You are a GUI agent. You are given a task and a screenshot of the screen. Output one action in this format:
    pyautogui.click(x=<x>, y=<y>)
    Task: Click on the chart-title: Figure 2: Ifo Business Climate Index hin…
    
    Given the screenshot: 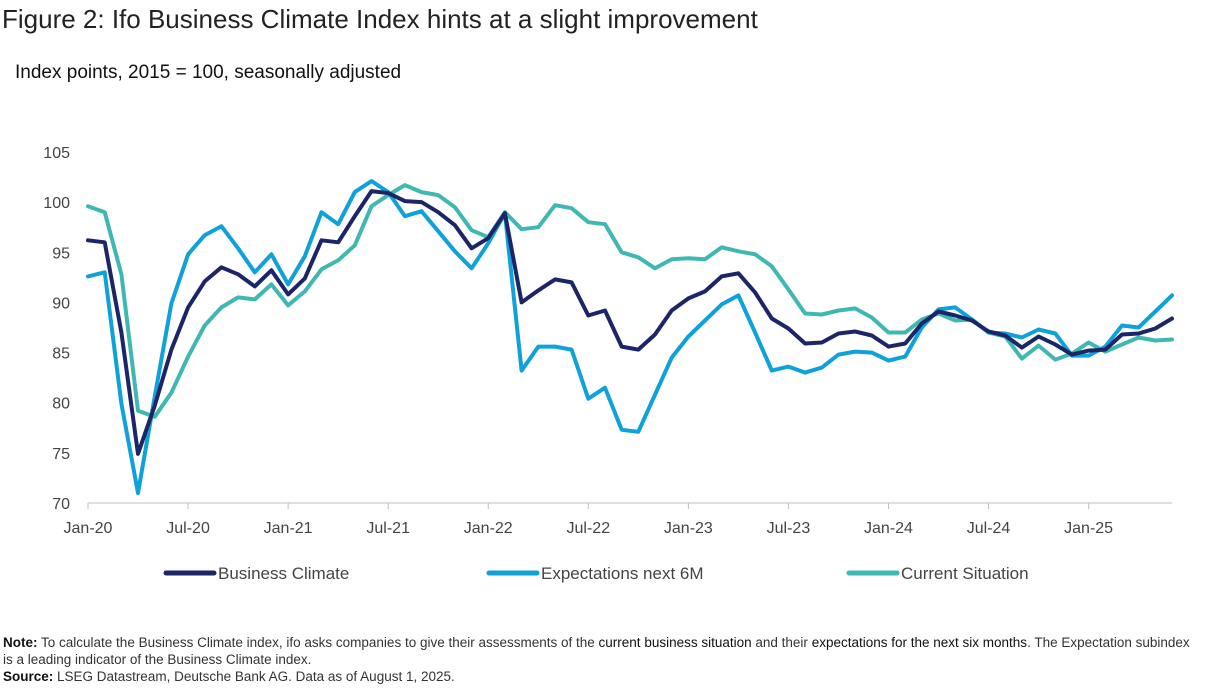 What is the action you would take?
    pyautogui.click(x=380, y=19)
    